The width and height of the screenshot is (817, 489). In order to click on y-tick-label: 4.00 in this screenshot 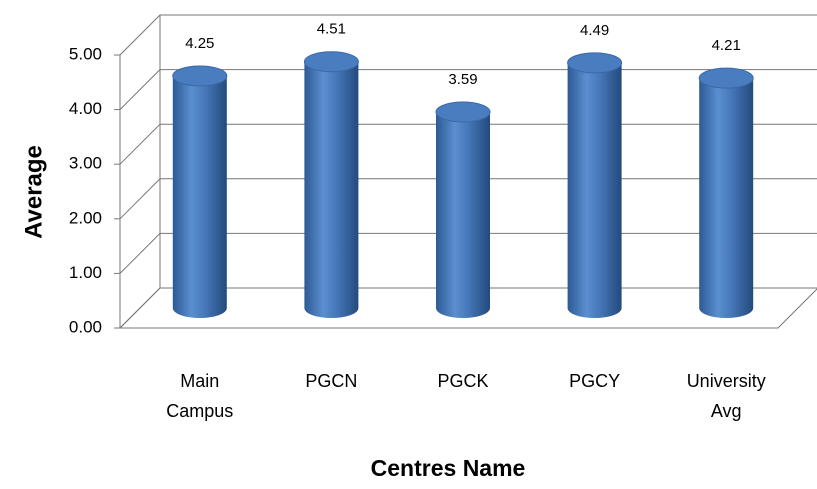, I will do `click(85, 108)`.